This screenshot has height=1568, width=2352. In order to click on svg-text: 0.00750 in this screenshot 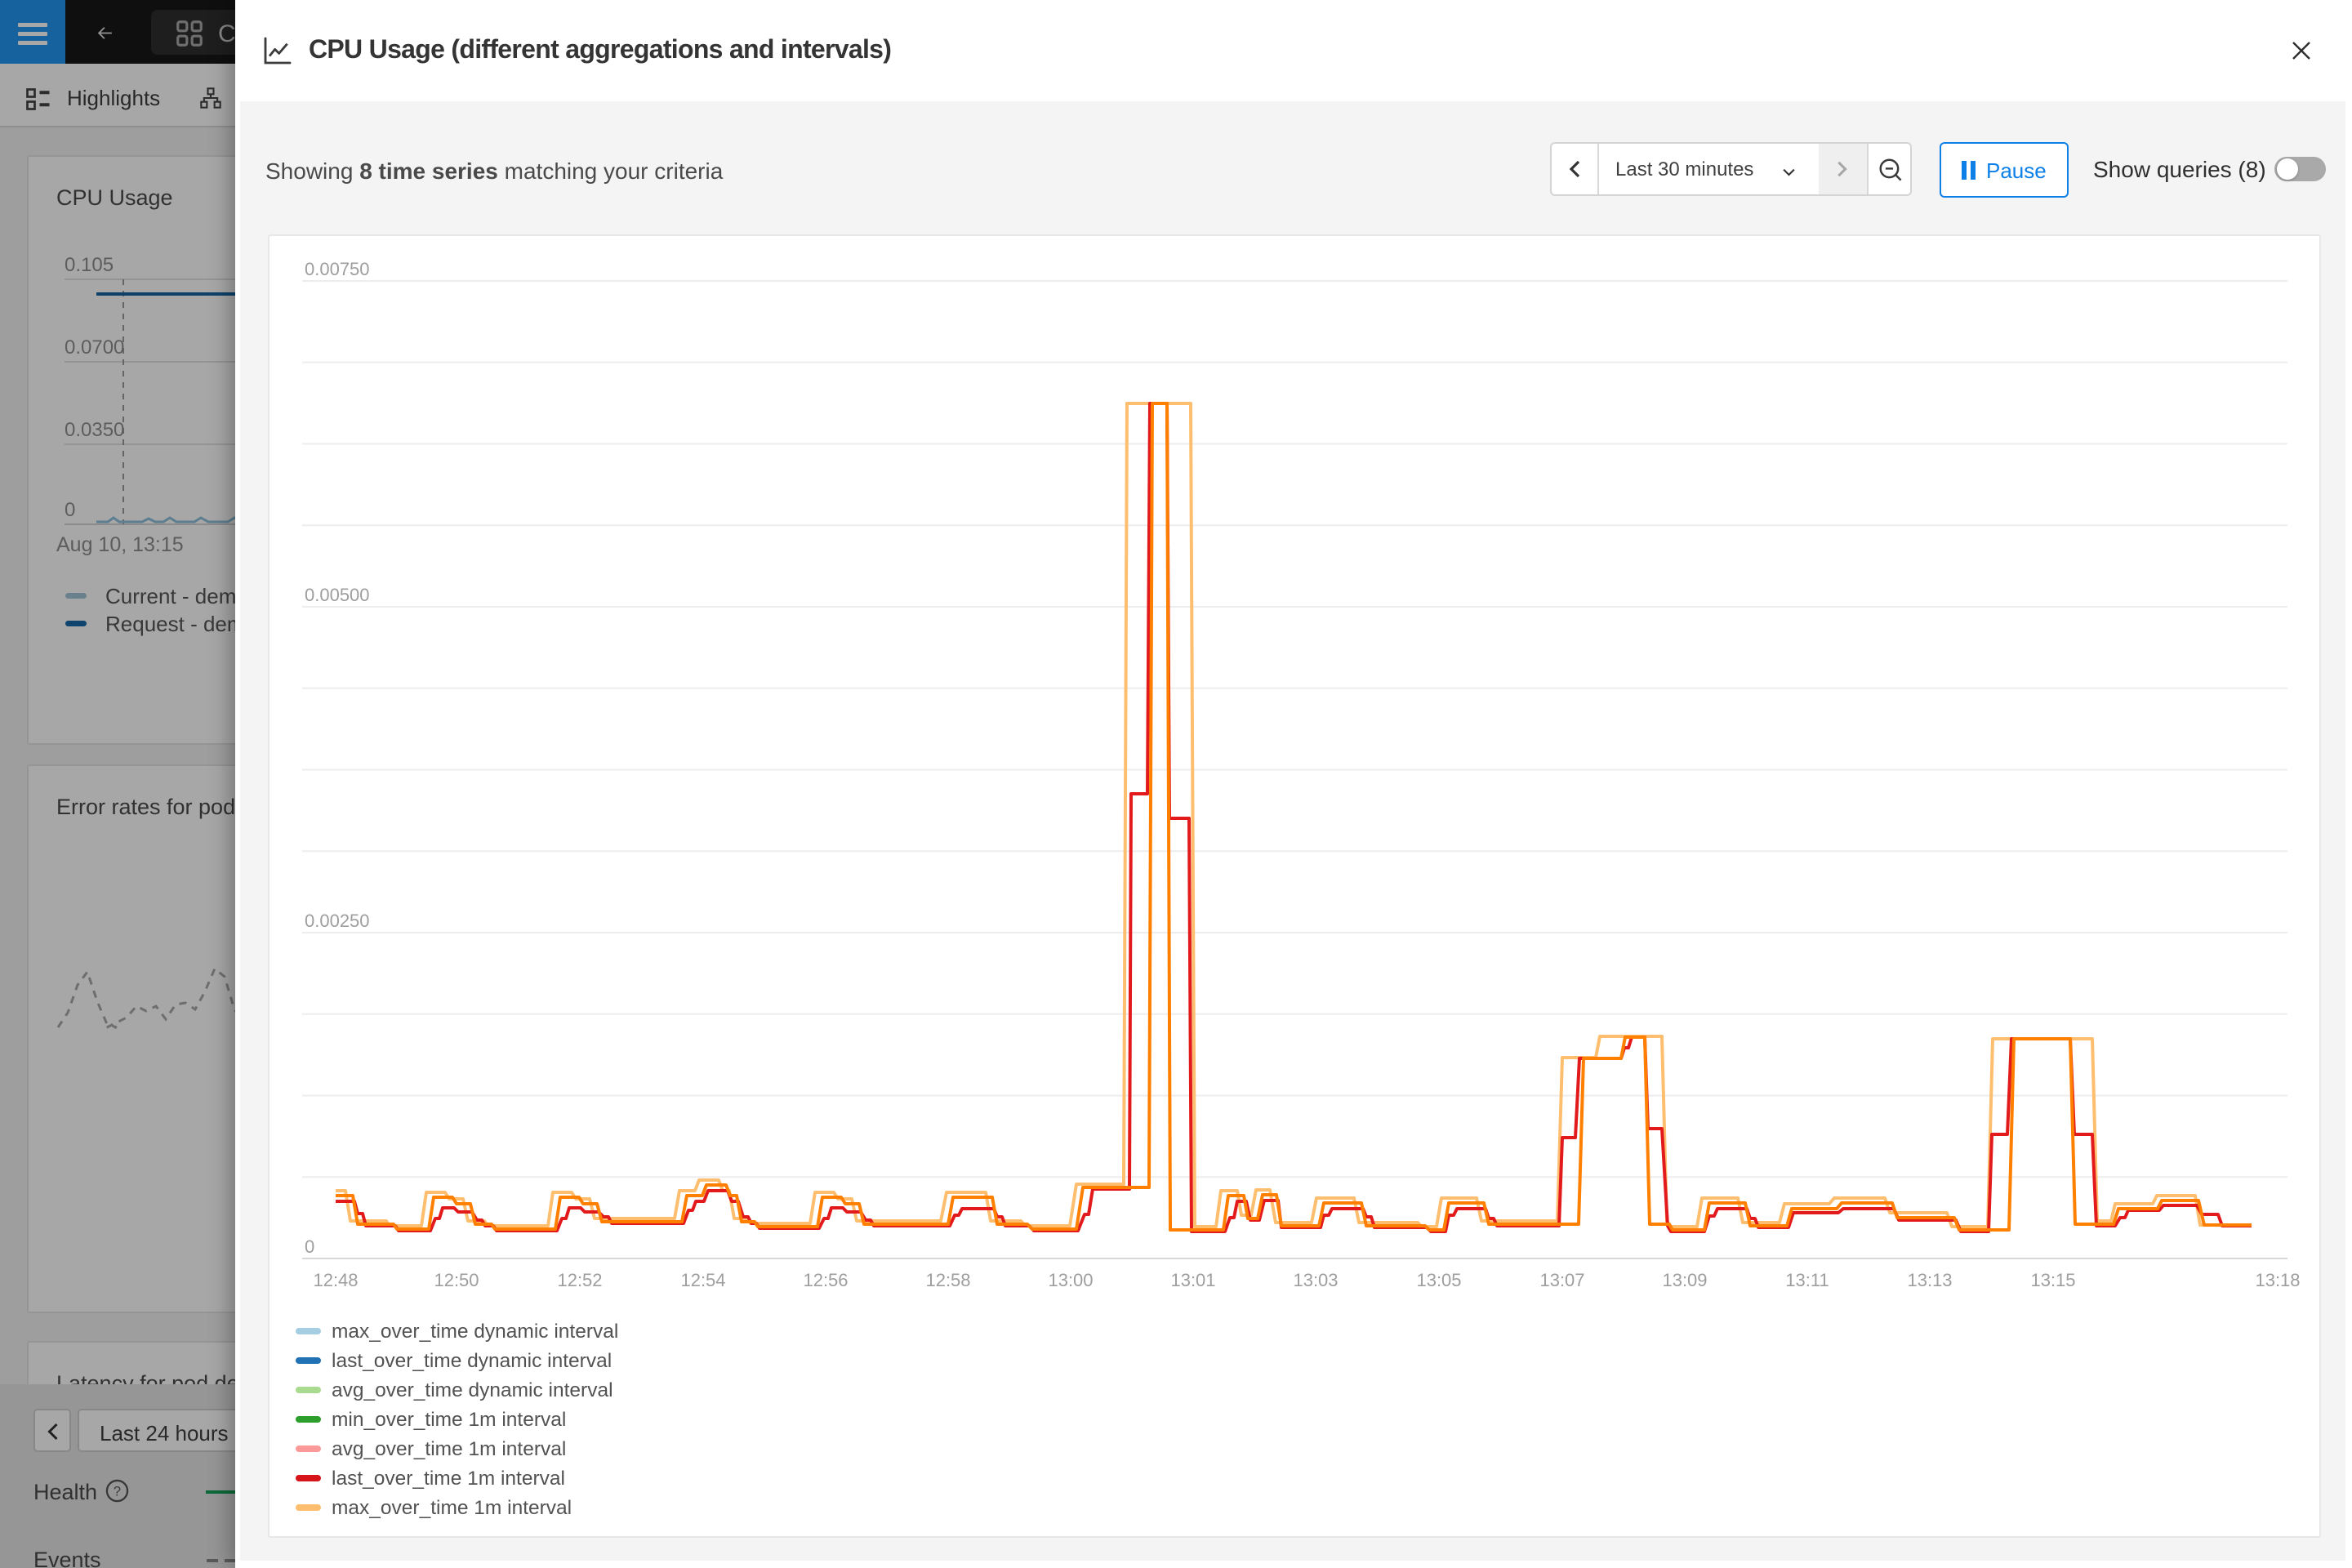, I will do `click(337, 269)`.